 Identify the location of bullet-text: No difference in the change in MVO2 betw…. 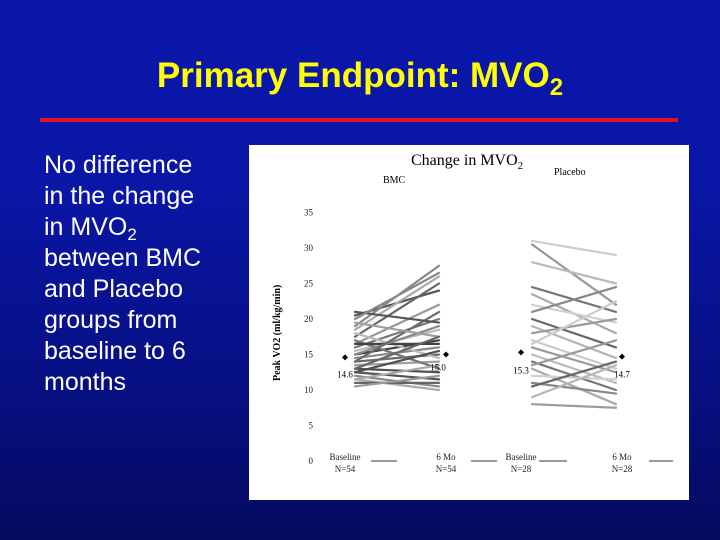
(149, 274).